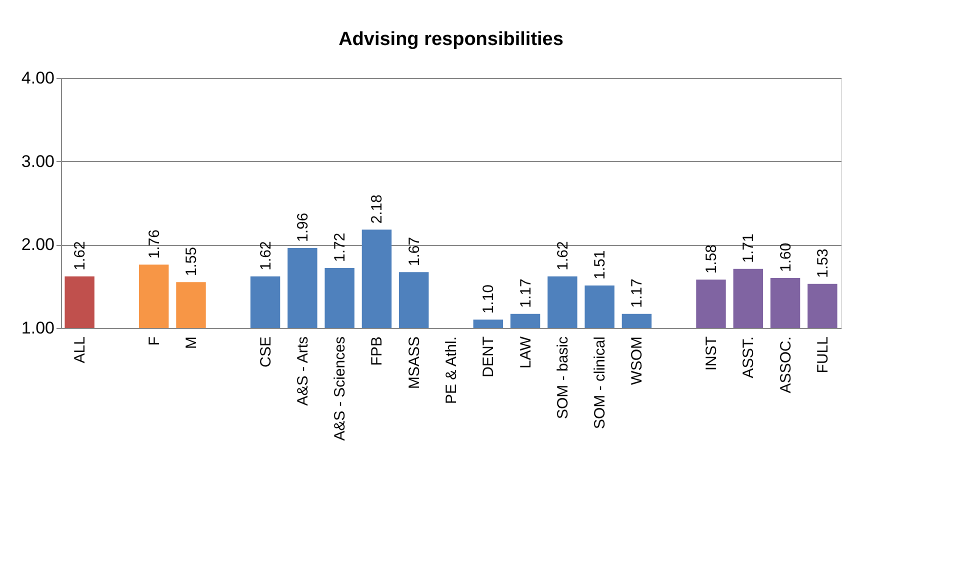 This screenshot has width=960, height=580. What do you see at coordinates (37, 78) in the screenshot?
I see `y-tick-label: 4.00` at bounding box center [37, 78].